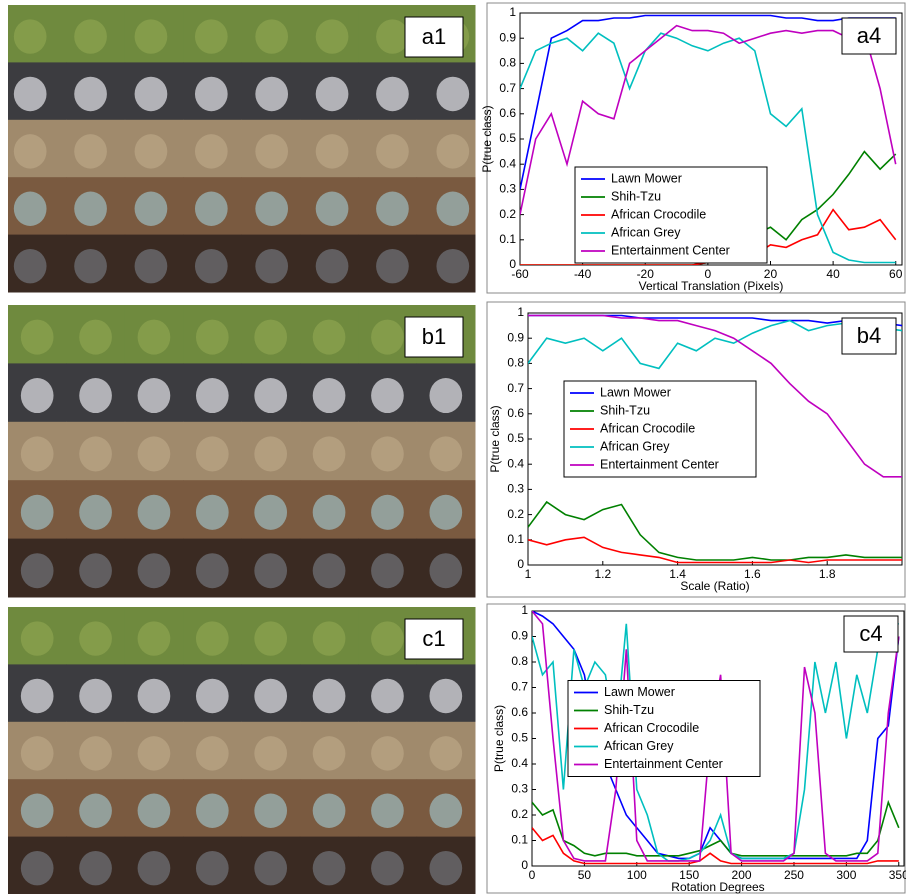  I want to click on y-tick-label: 0.1, so click(515, 539).